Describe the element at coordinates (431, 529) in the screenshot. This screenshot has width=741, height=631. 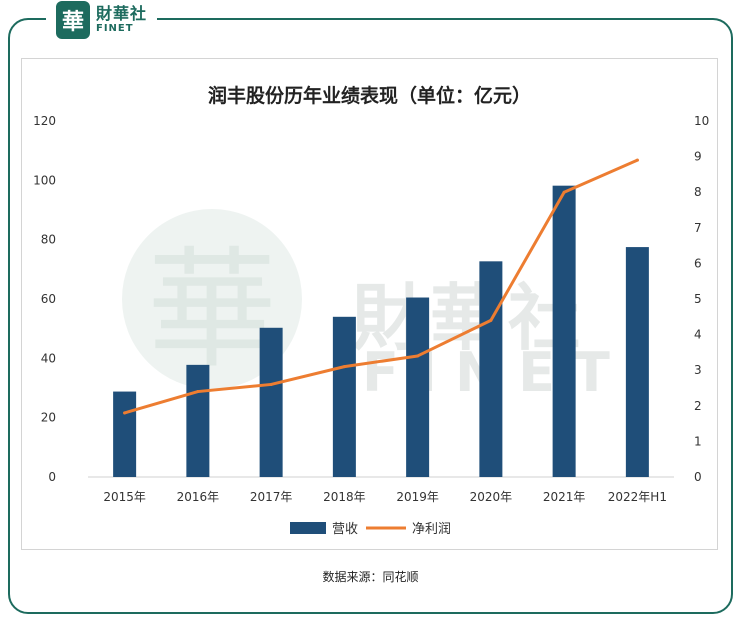
I see `legend-label-net-profit: 净利润` at that location.